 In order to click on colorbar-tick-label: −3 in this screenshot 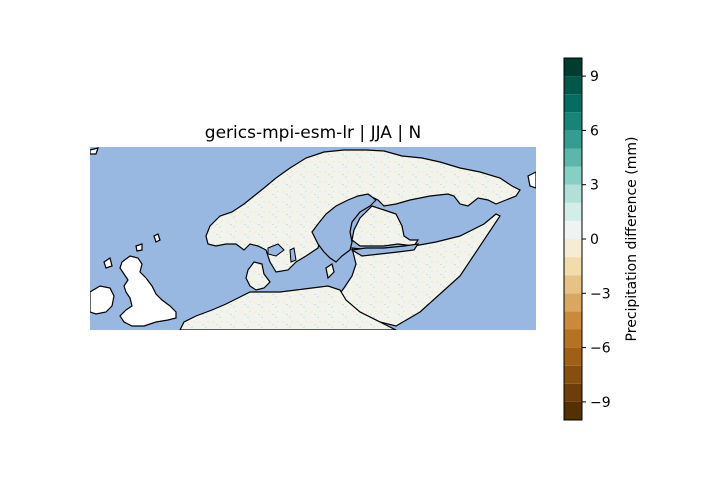, I will do `click(600, 294)`.